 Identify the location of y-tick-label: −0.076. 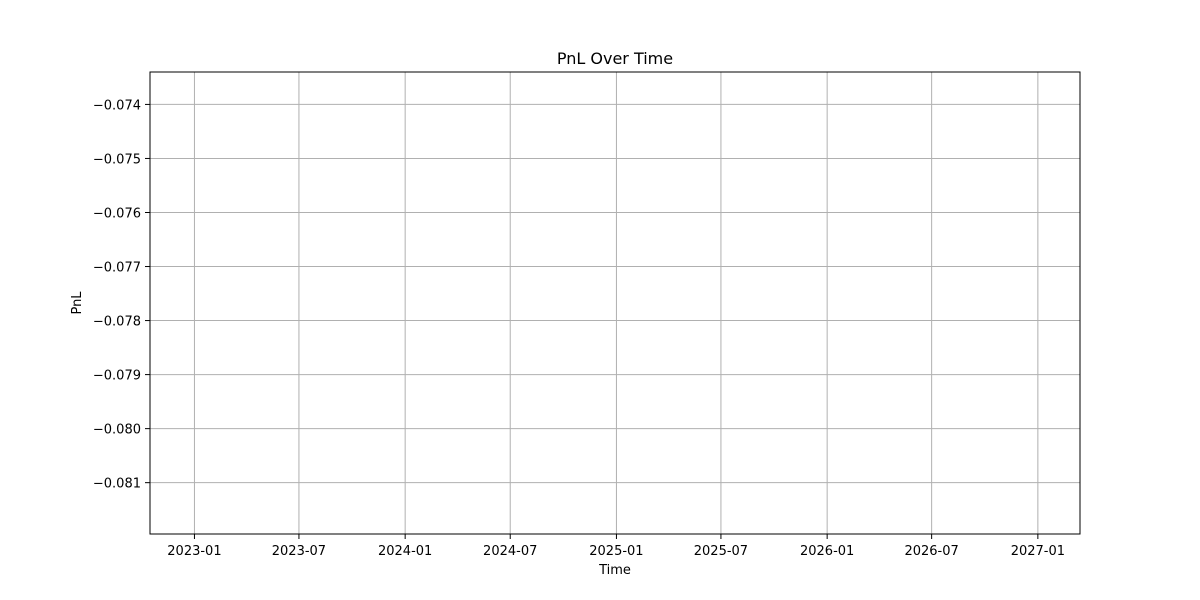
(117, 213).